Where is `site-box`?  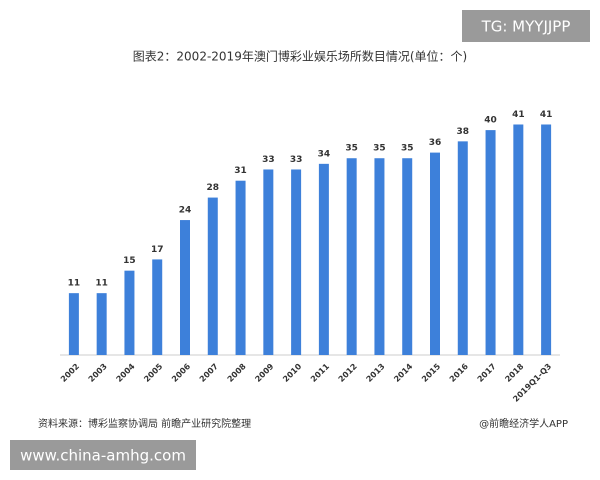
site-box is located at coordinates (103, 455).